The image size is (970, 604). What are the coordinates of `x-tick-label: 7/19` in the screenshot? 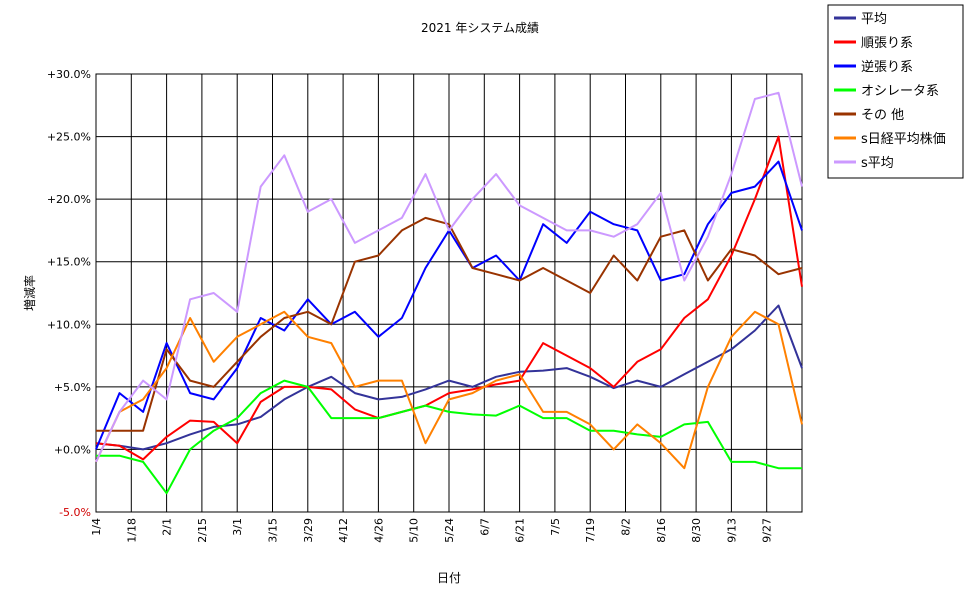 It's located at (590, 530).